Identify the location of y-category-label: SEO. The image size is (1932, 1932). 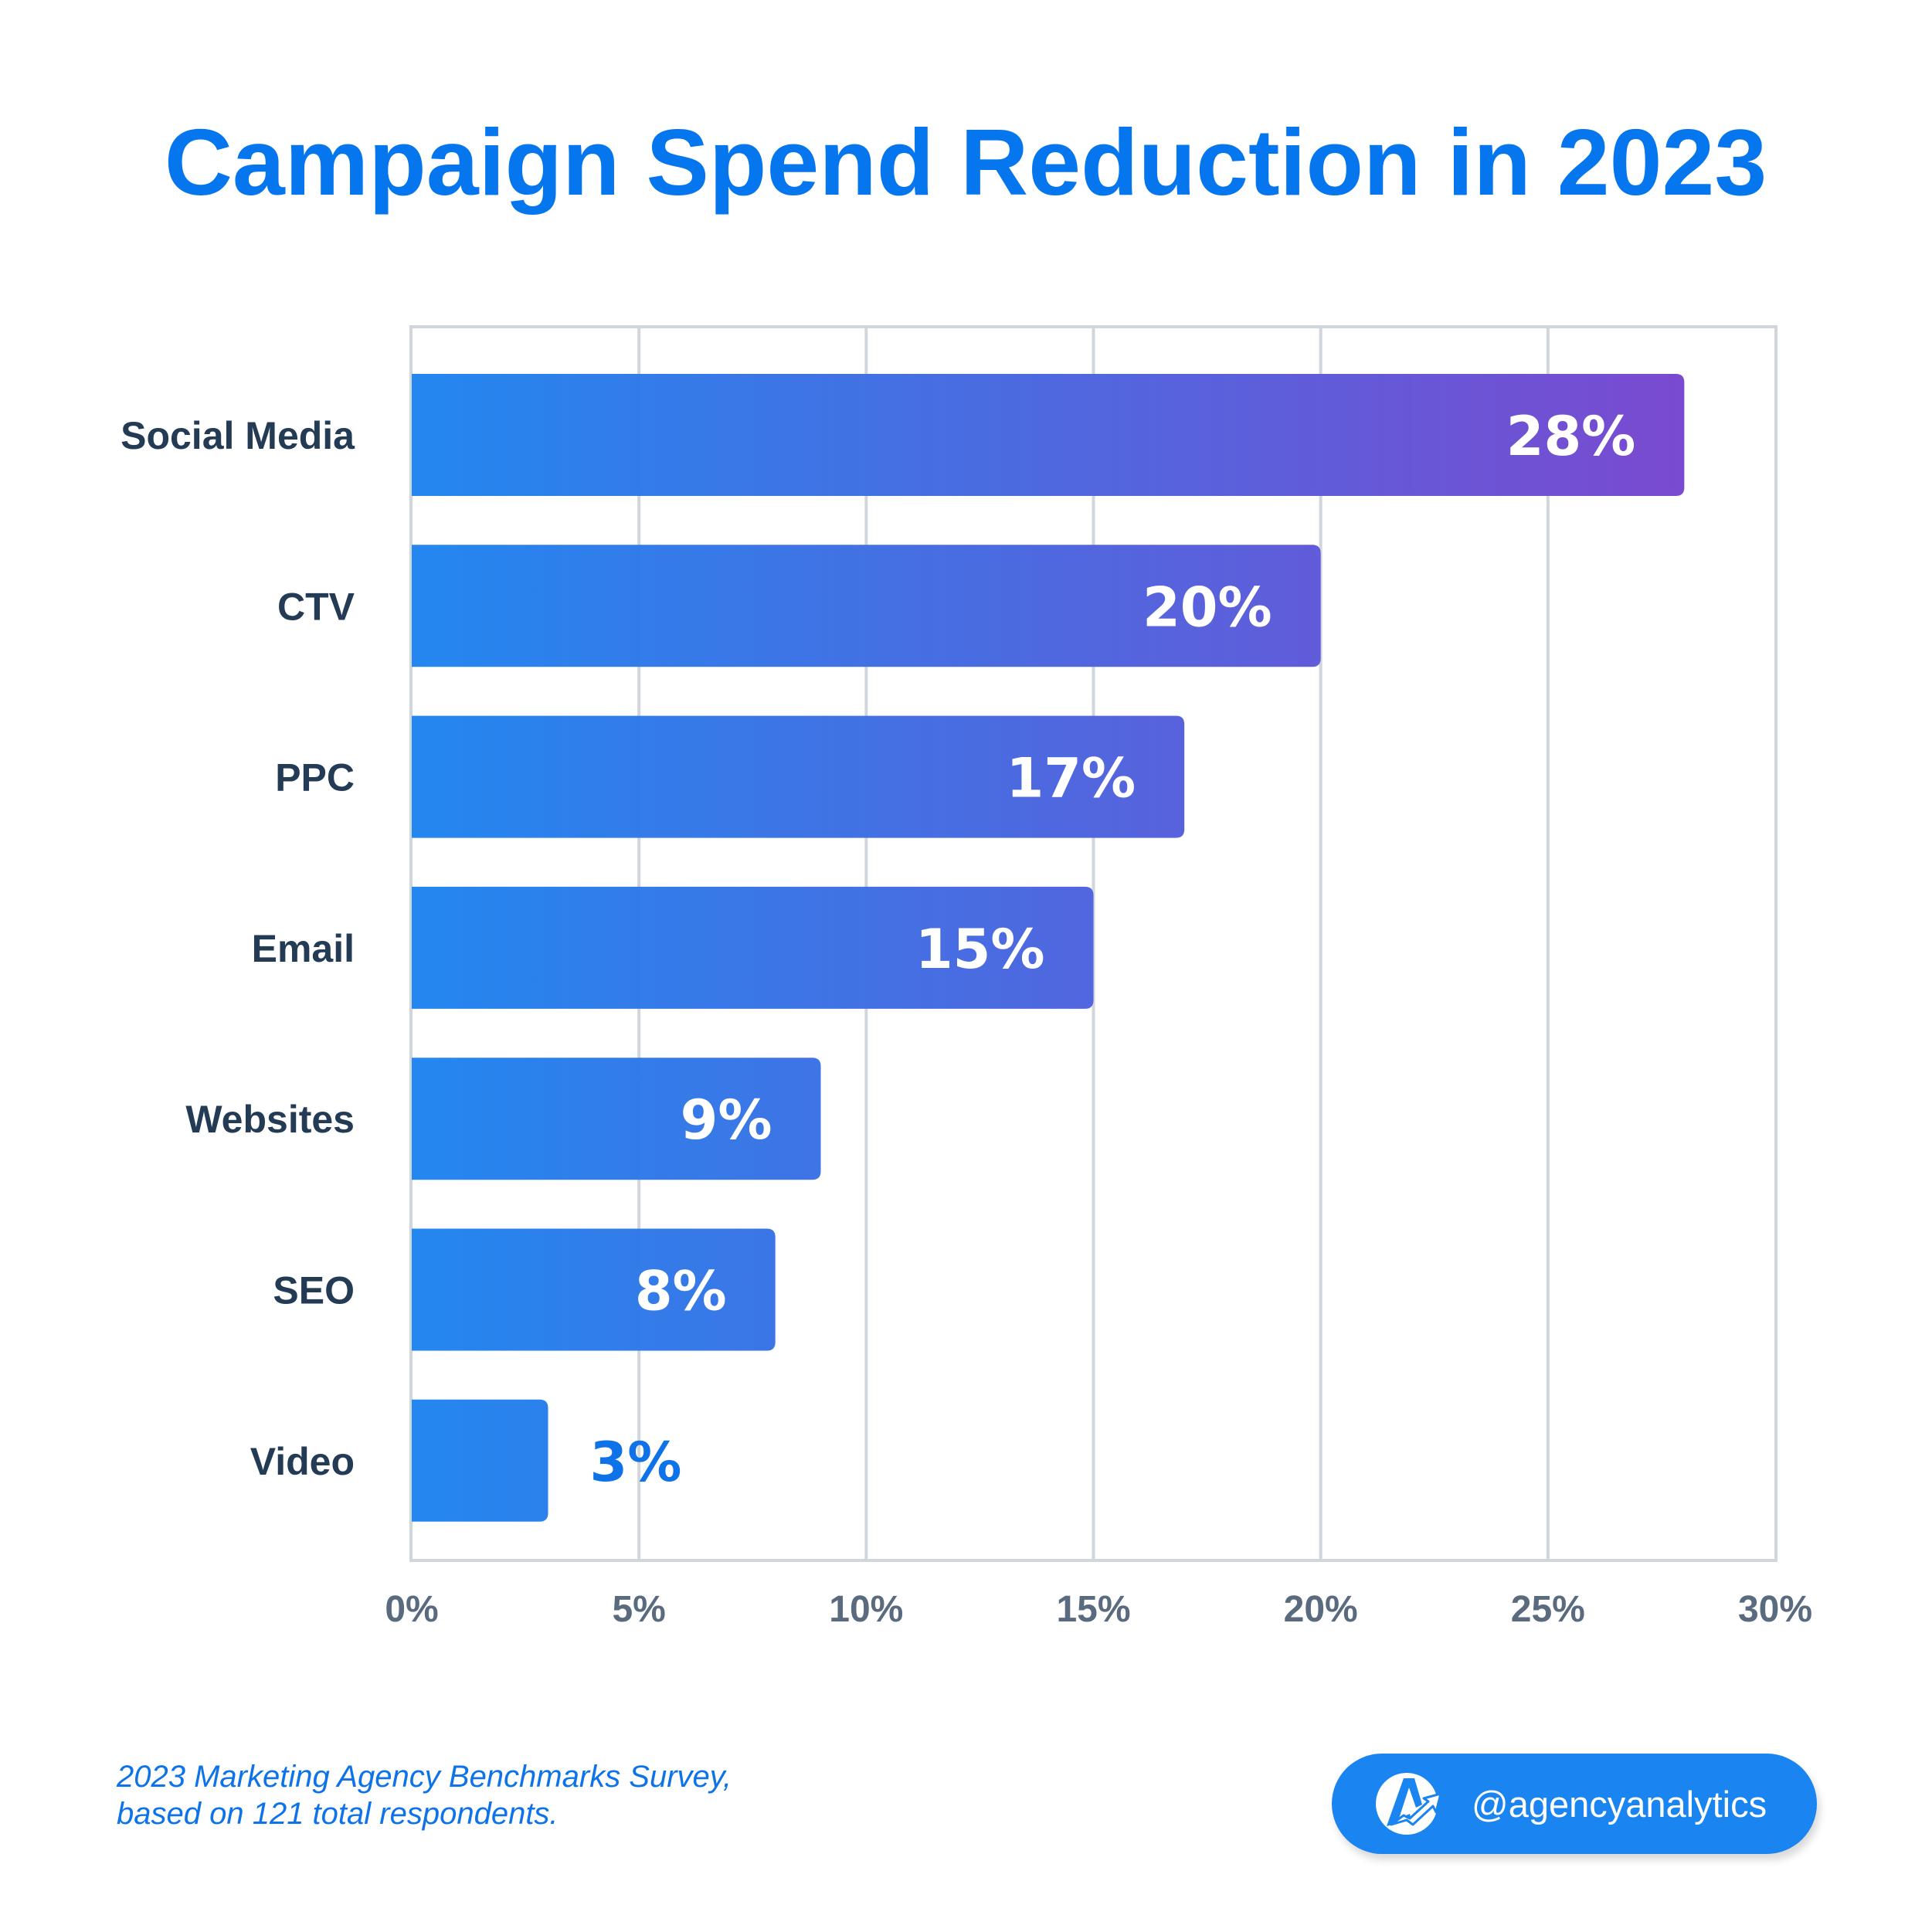
(314, 1291).